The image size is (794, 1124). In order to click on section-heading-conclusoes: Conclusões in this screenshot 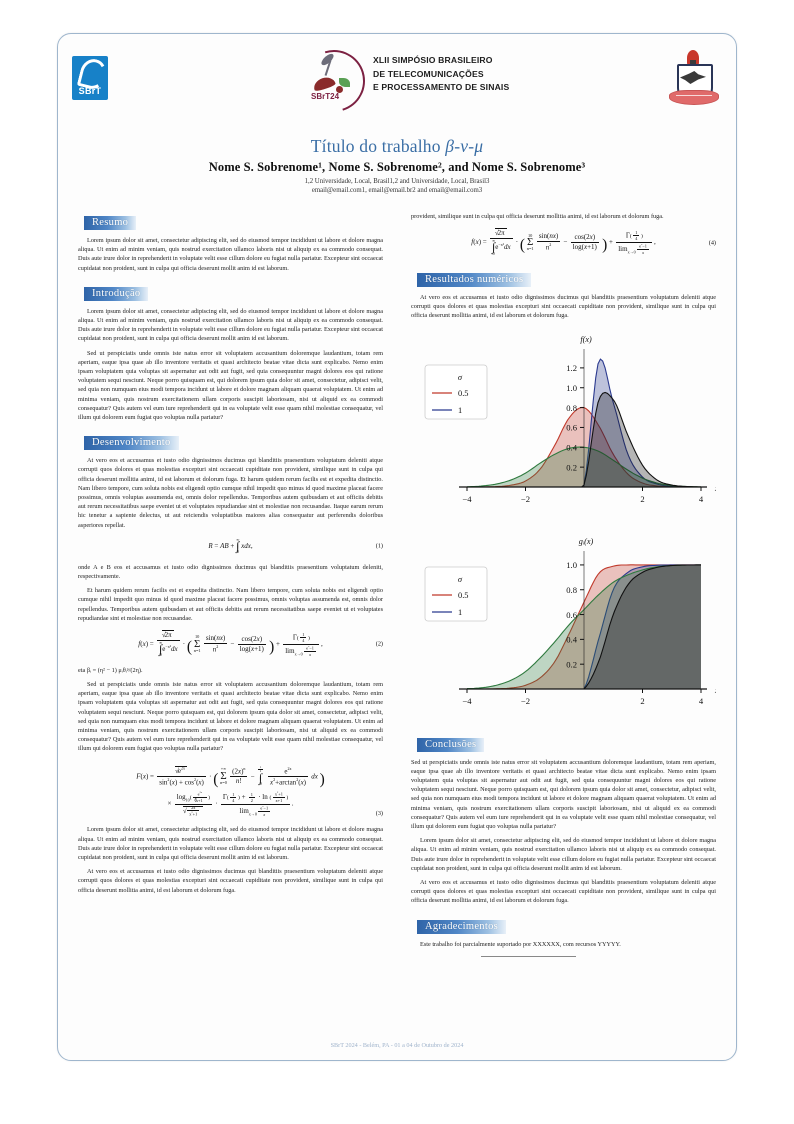, I will do `click(451, 744)`.